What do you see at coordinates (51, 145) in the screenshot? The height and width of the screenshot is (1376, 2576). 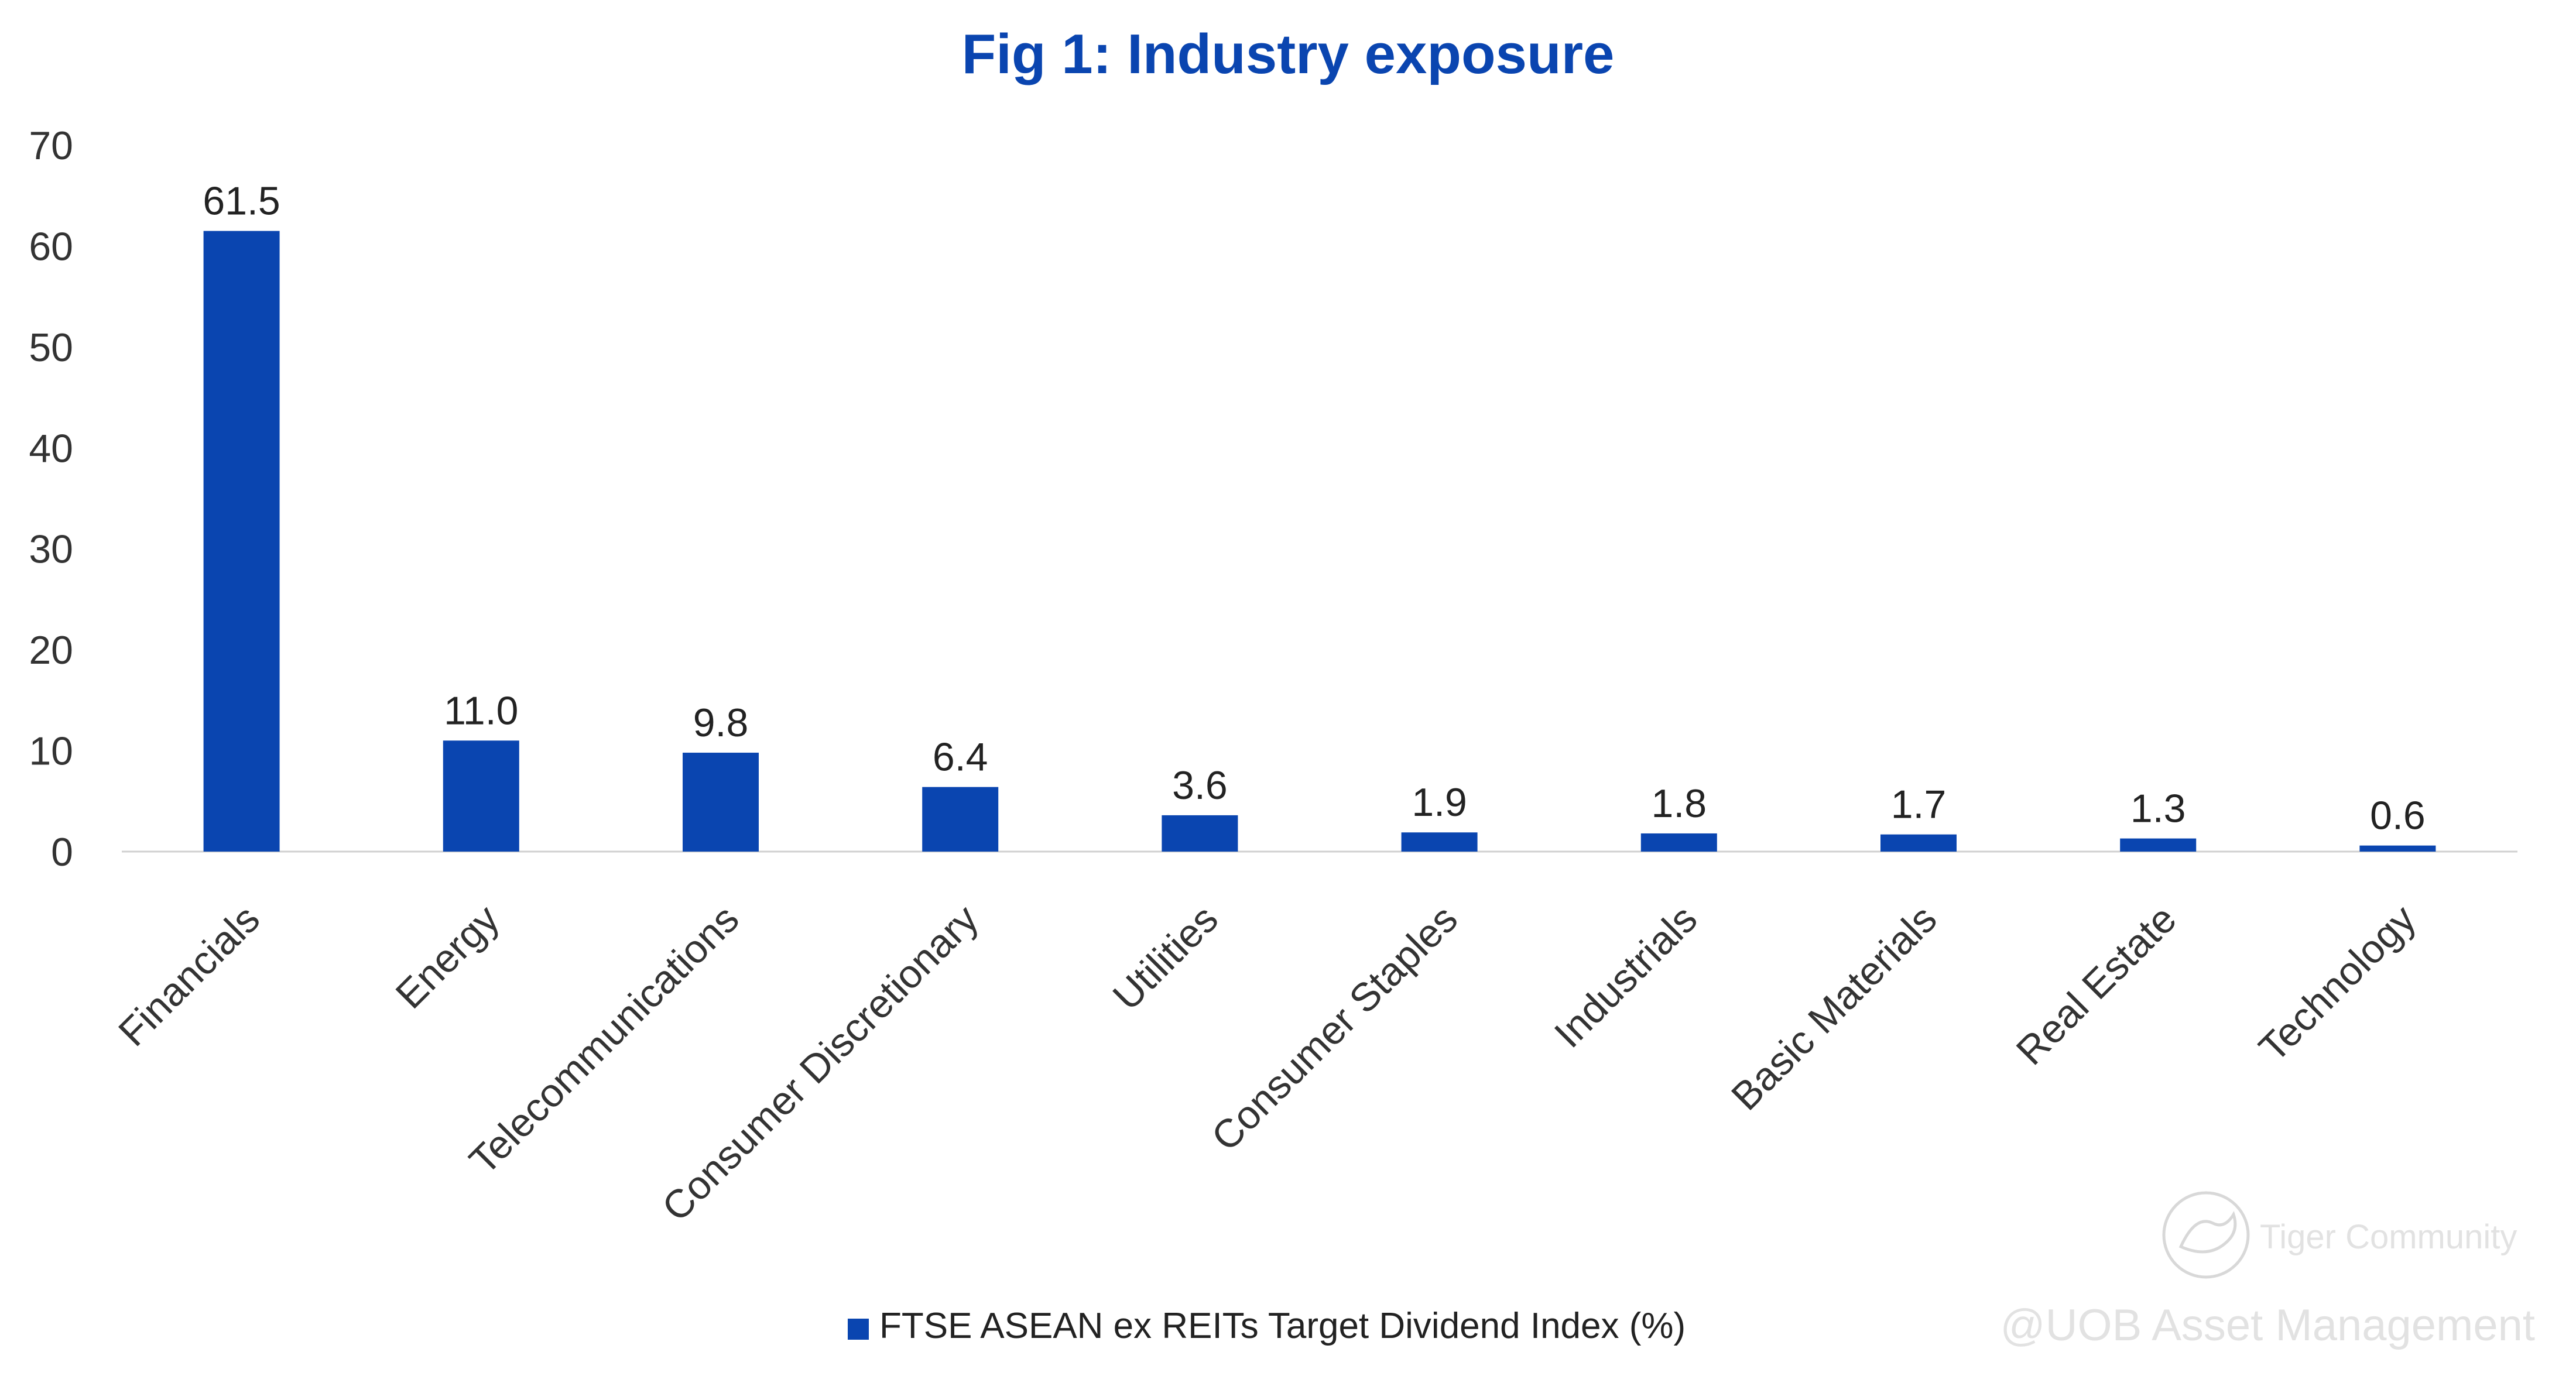 I see `y-tick-label: 70` at bounding box center [51, 145].